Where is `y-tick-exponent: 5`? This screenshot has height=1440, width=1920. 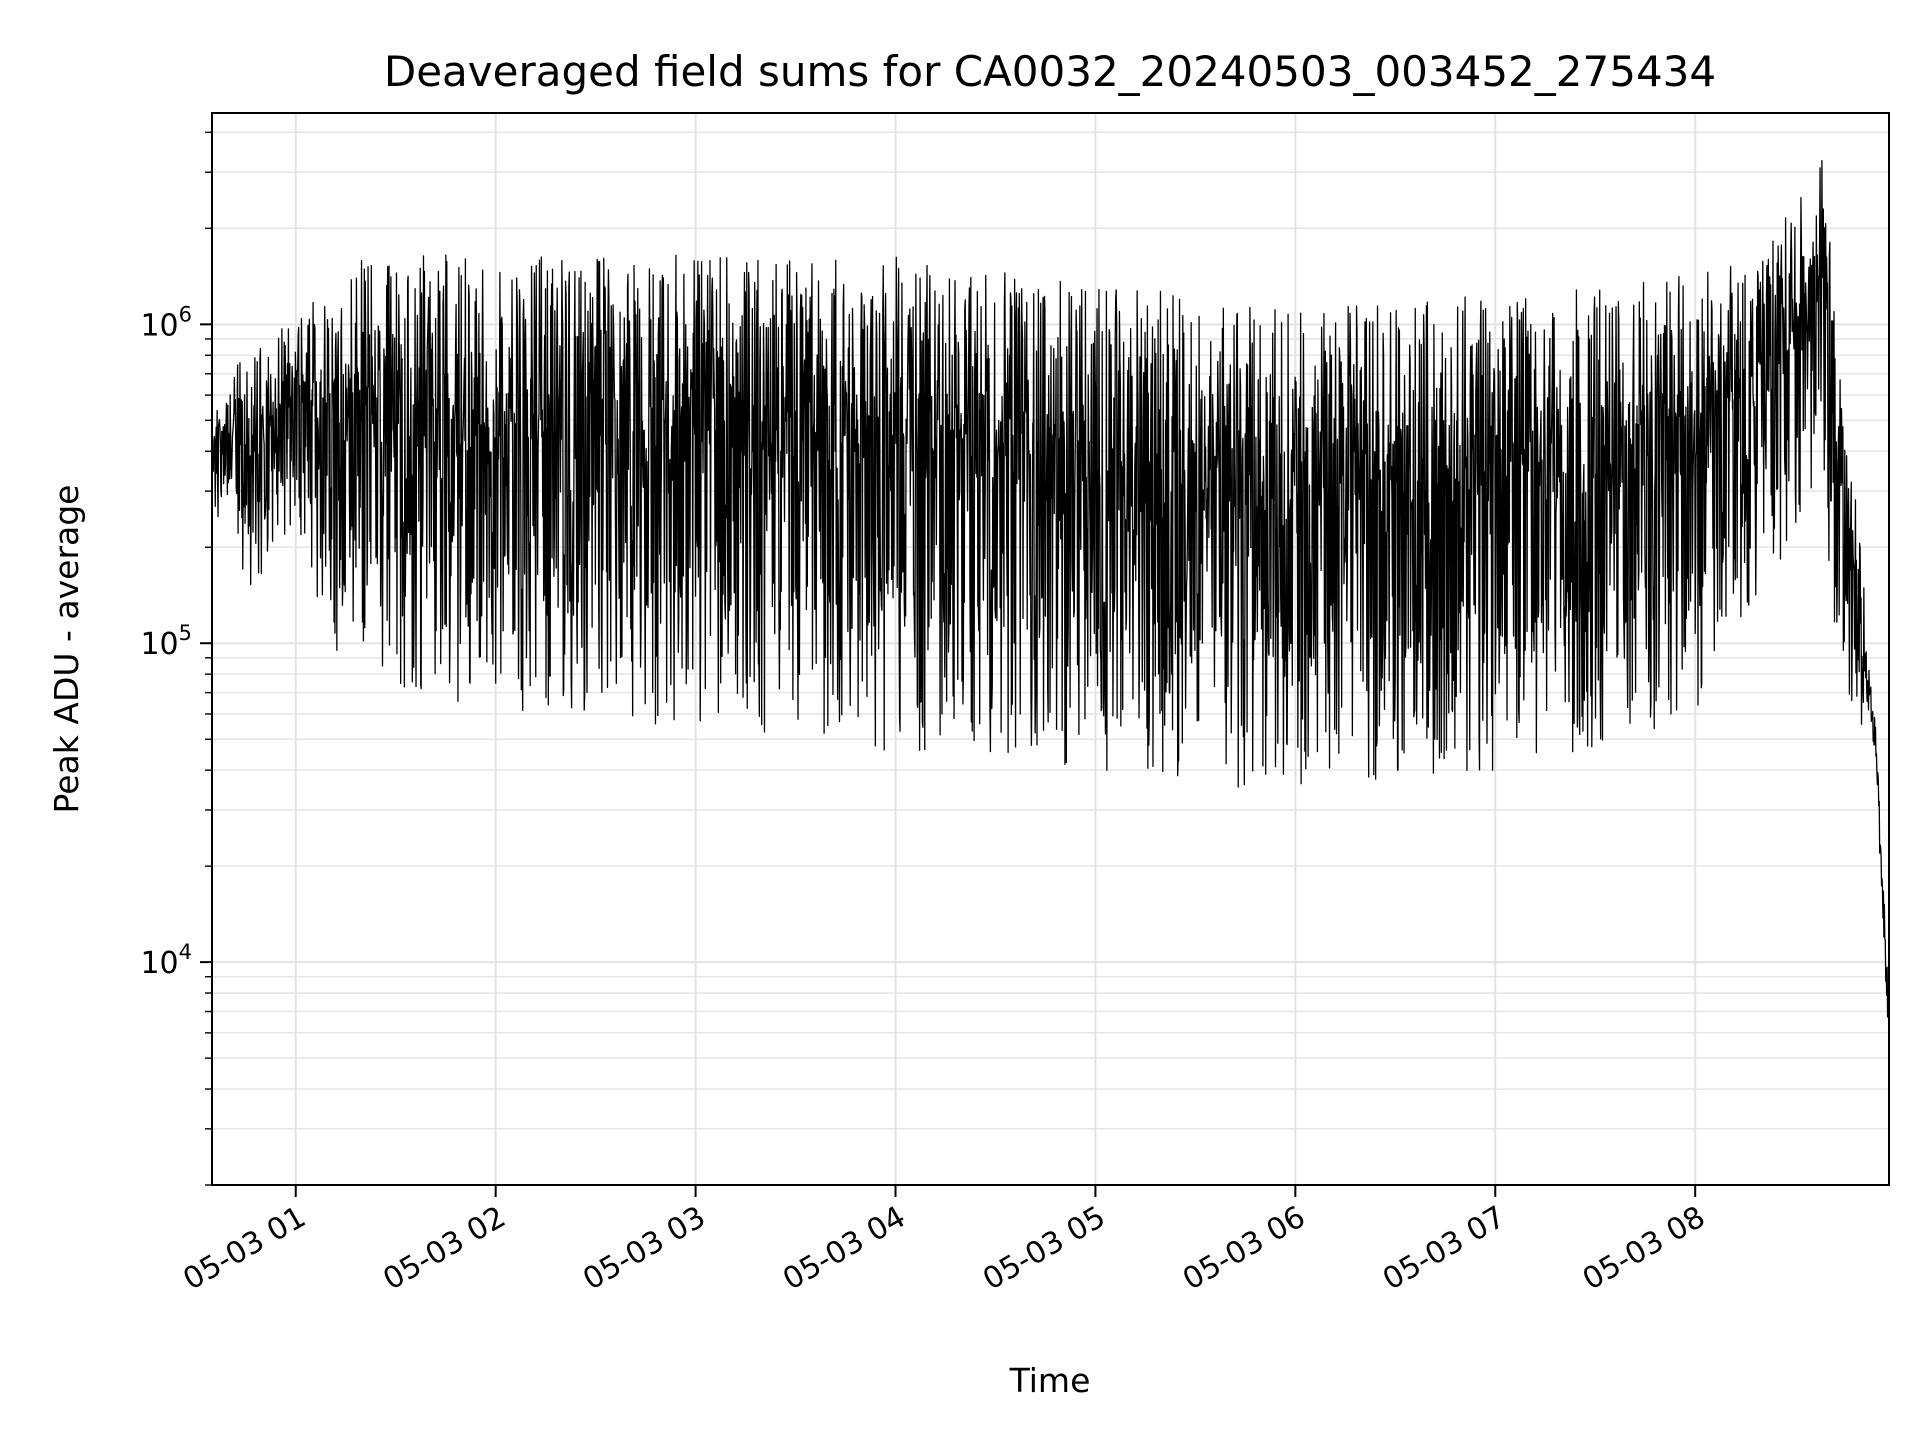 y-tick-exponent: 5 is located at coordinates (185, 633).